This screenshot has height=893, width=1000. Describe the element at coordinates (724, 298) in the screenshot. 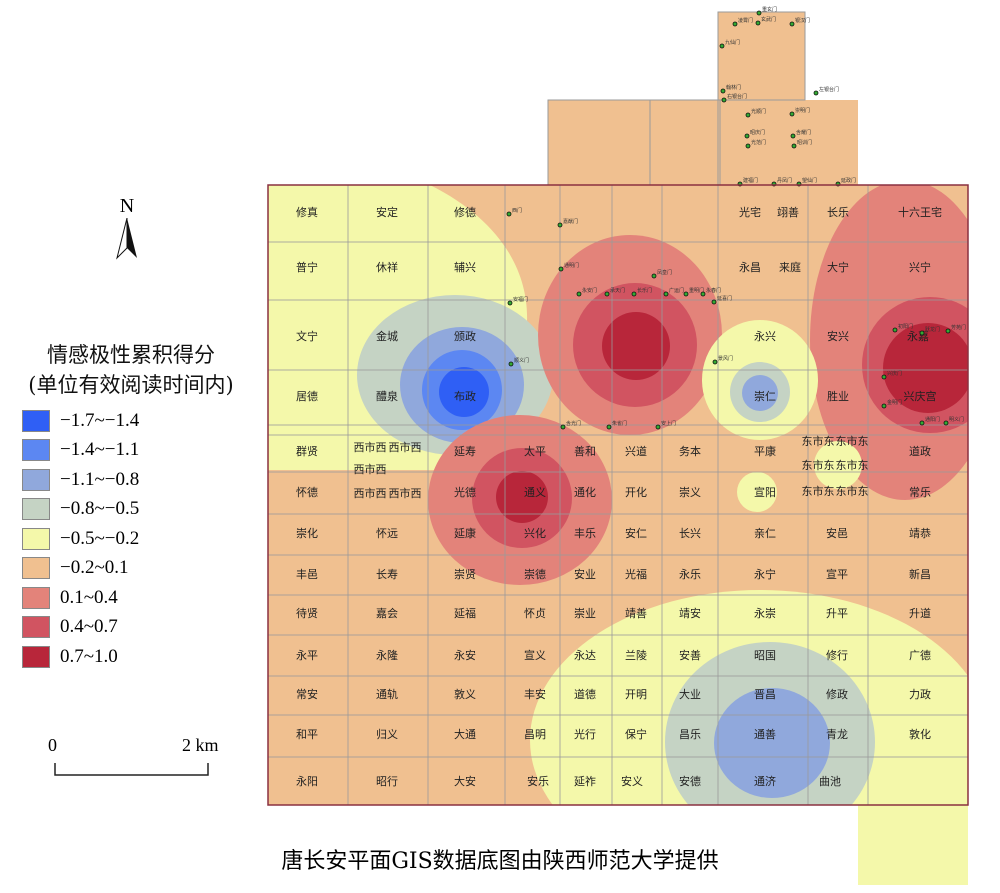

I see `gate-label: 延喜门` at that location.